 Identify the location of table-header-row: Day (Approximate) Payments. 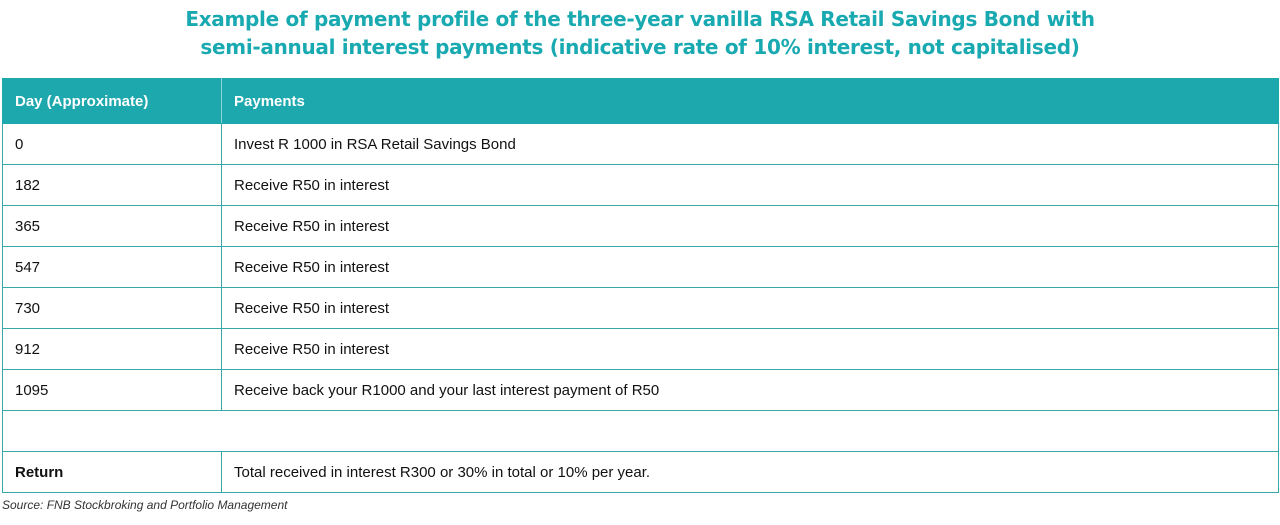
(640, 101).